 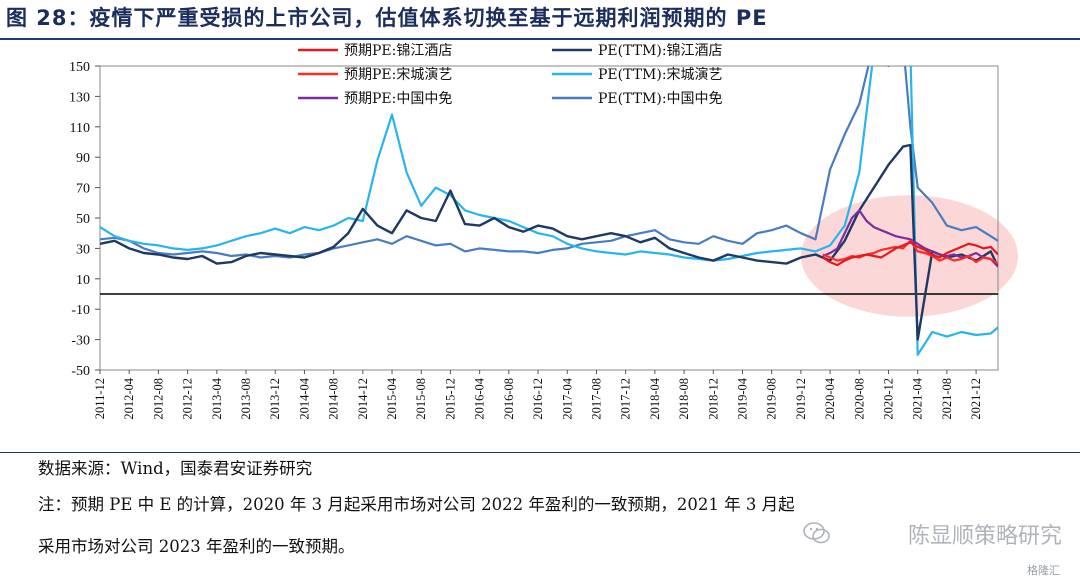 I want to click on legend-label: 预期PE:中国中免, so click(x=398, y=99).